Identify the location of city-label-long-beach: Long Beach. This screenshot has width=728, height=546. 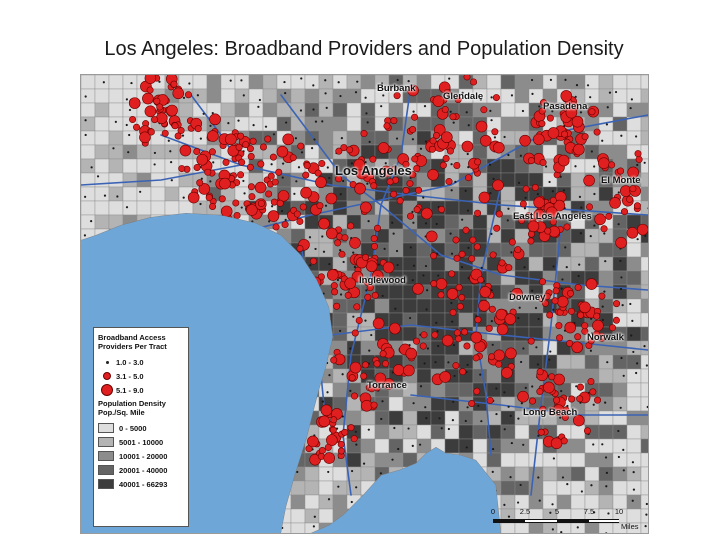
(550, 412).